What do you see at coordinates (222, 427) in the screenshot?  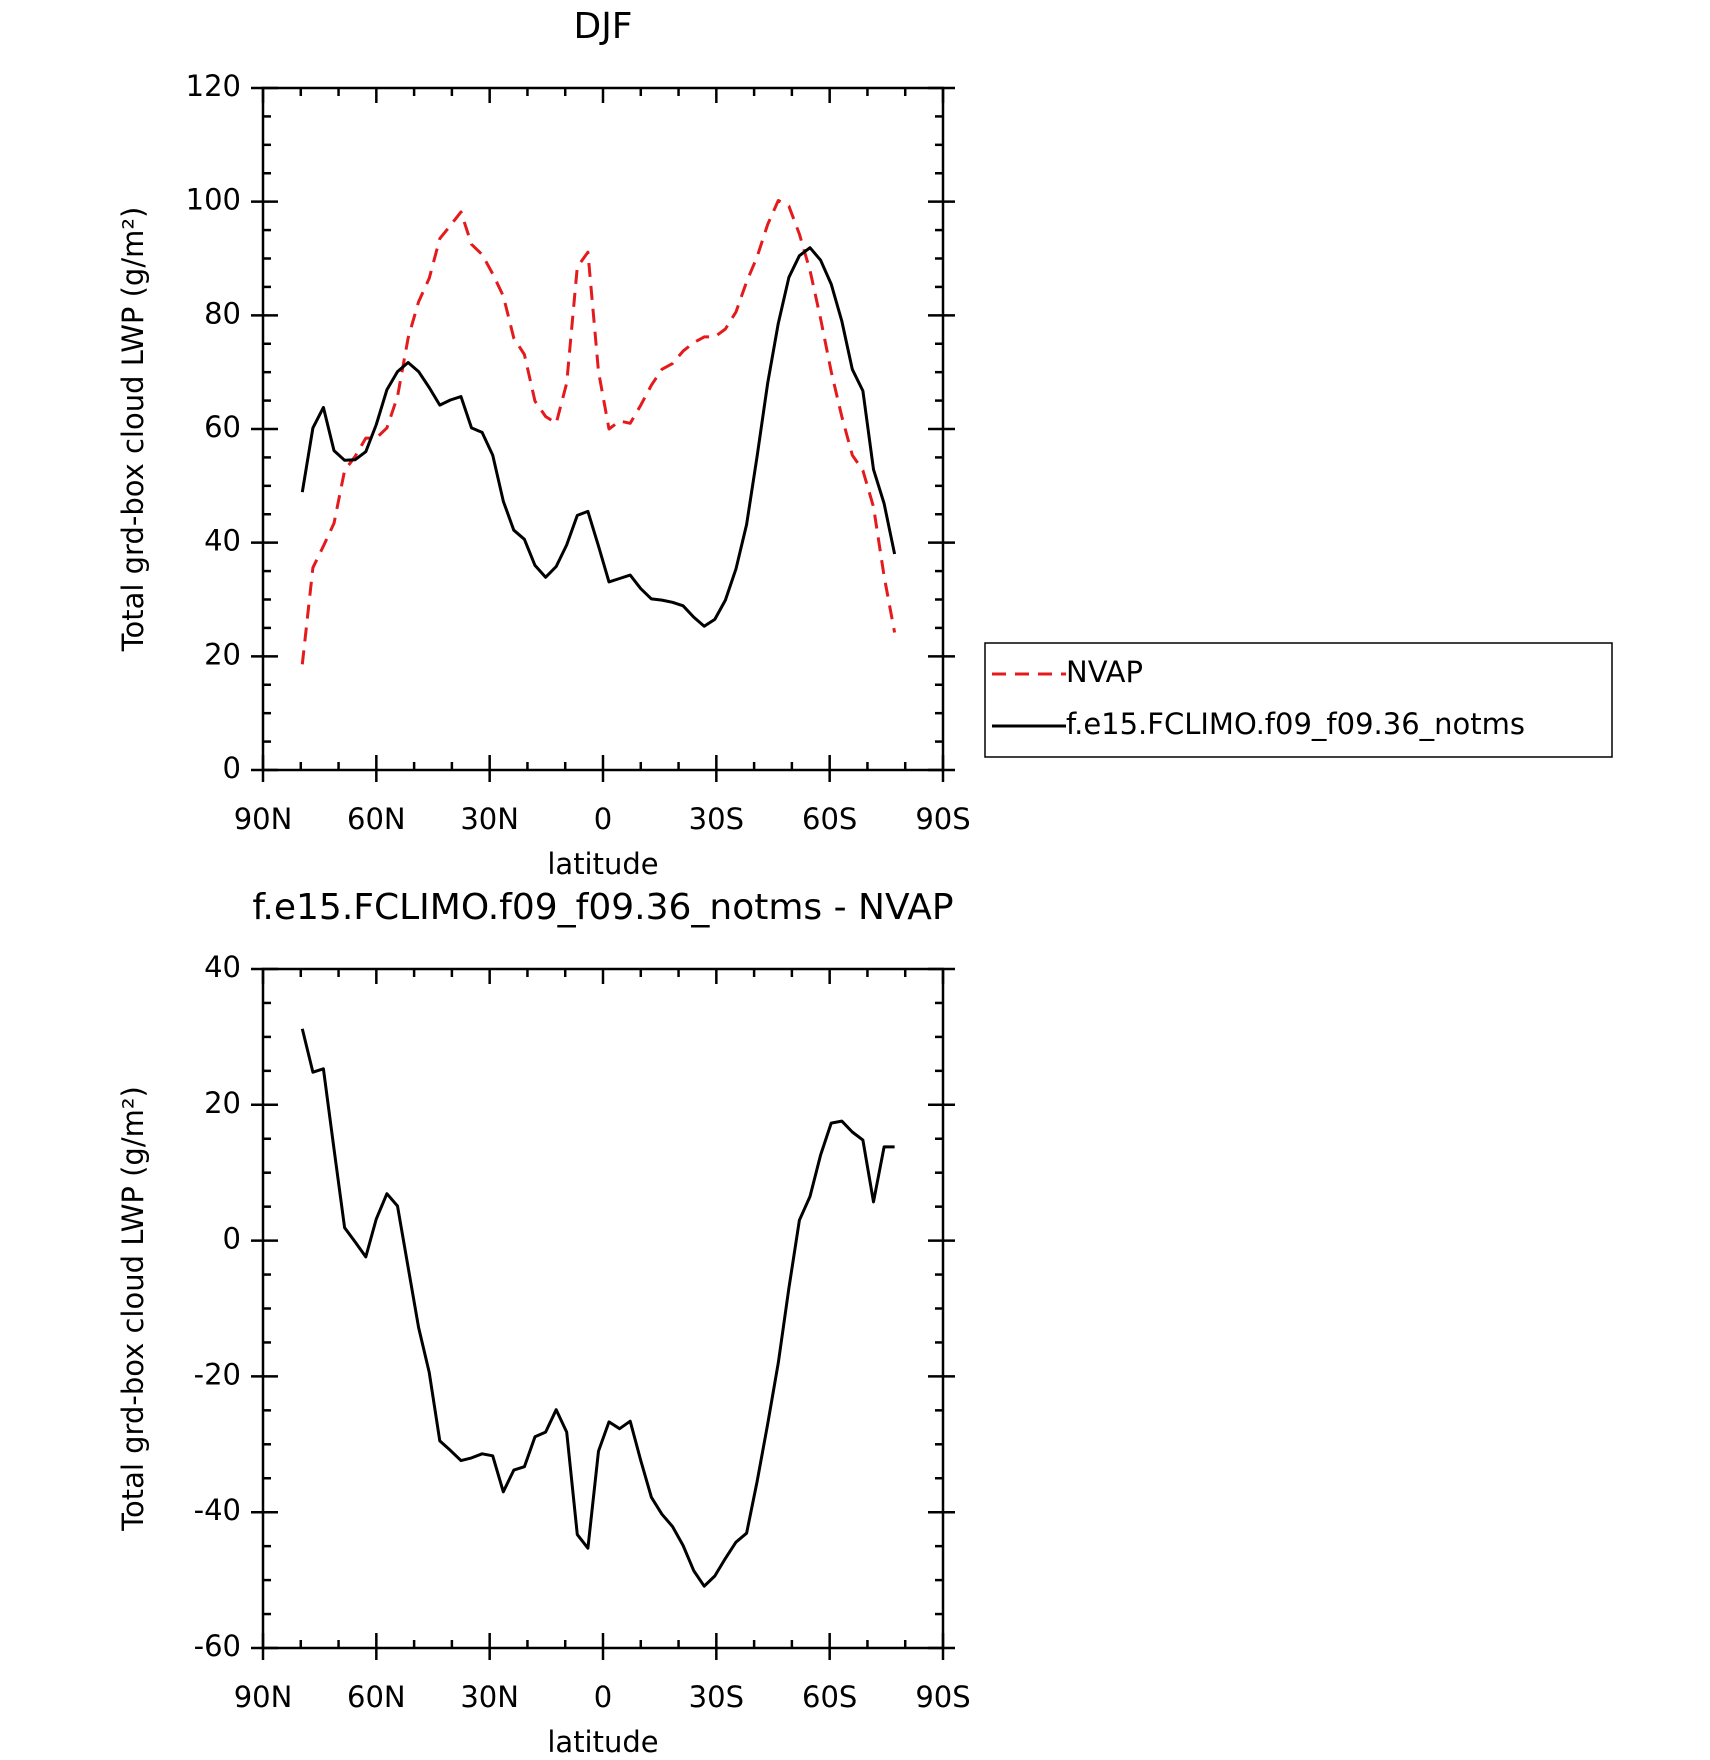 I see `y-tick-label: 60` at bounding box center [222, 427].